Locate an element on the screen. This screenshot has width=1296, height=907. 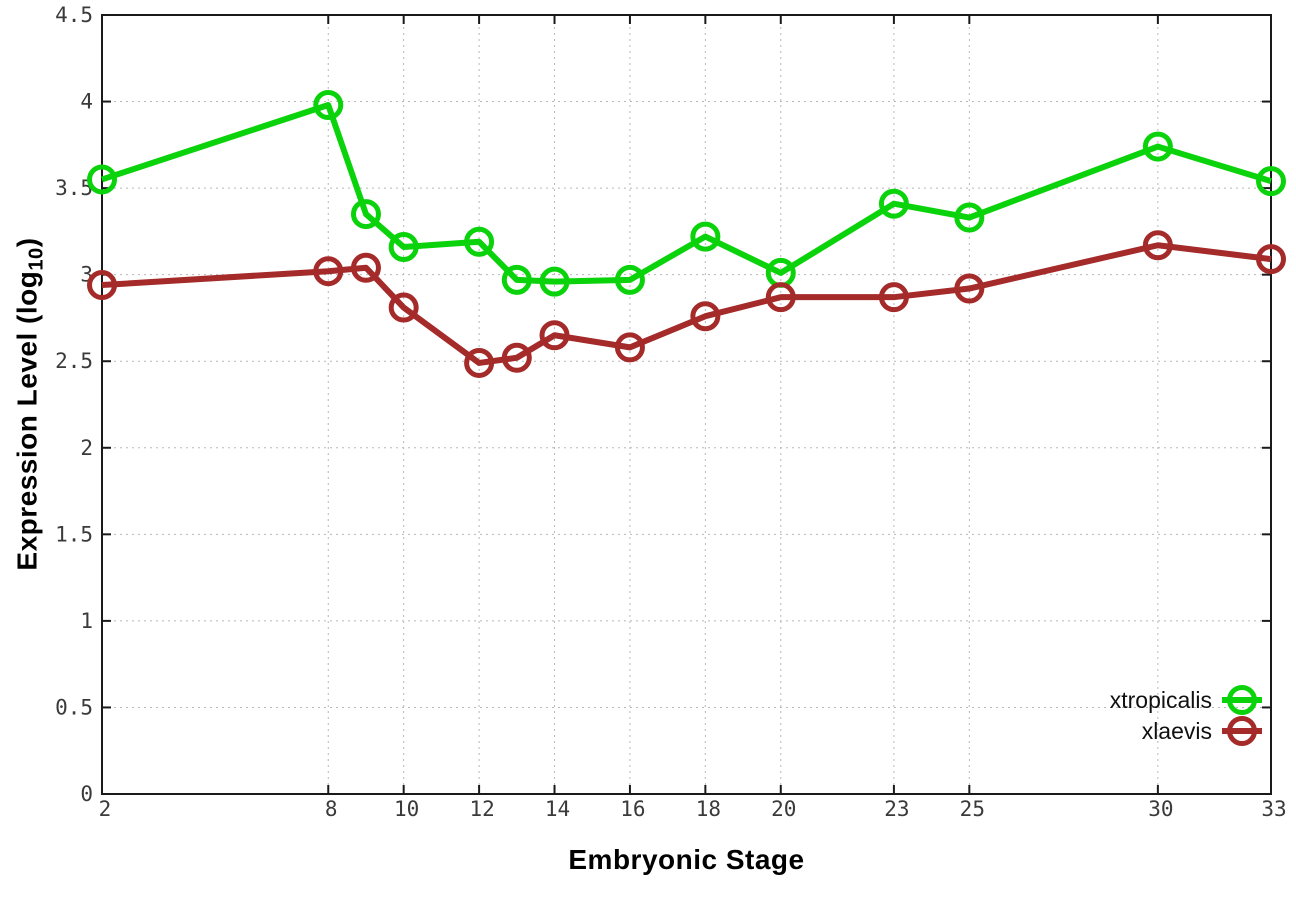
y-axis-title-text: Expression Level (log is located at coordinates (27, 420).